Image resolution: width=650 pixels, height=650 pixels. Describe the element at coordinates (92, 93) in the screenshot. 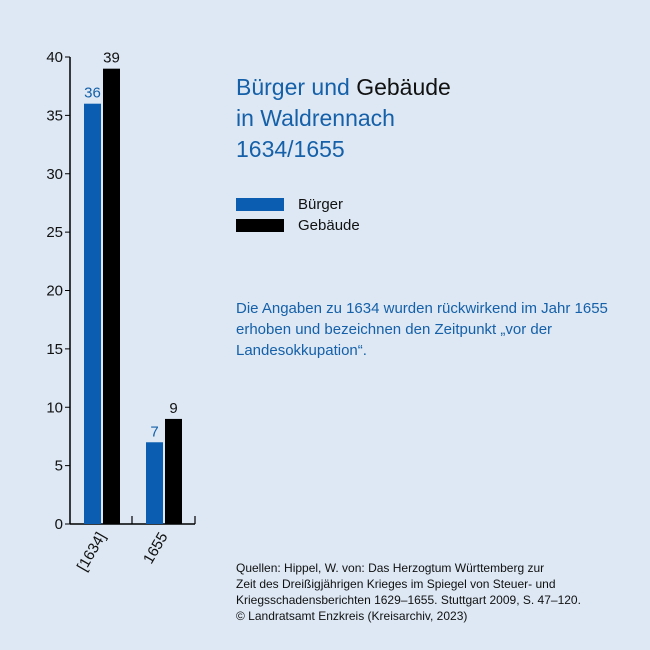

I see `data-label: 36` at that location.